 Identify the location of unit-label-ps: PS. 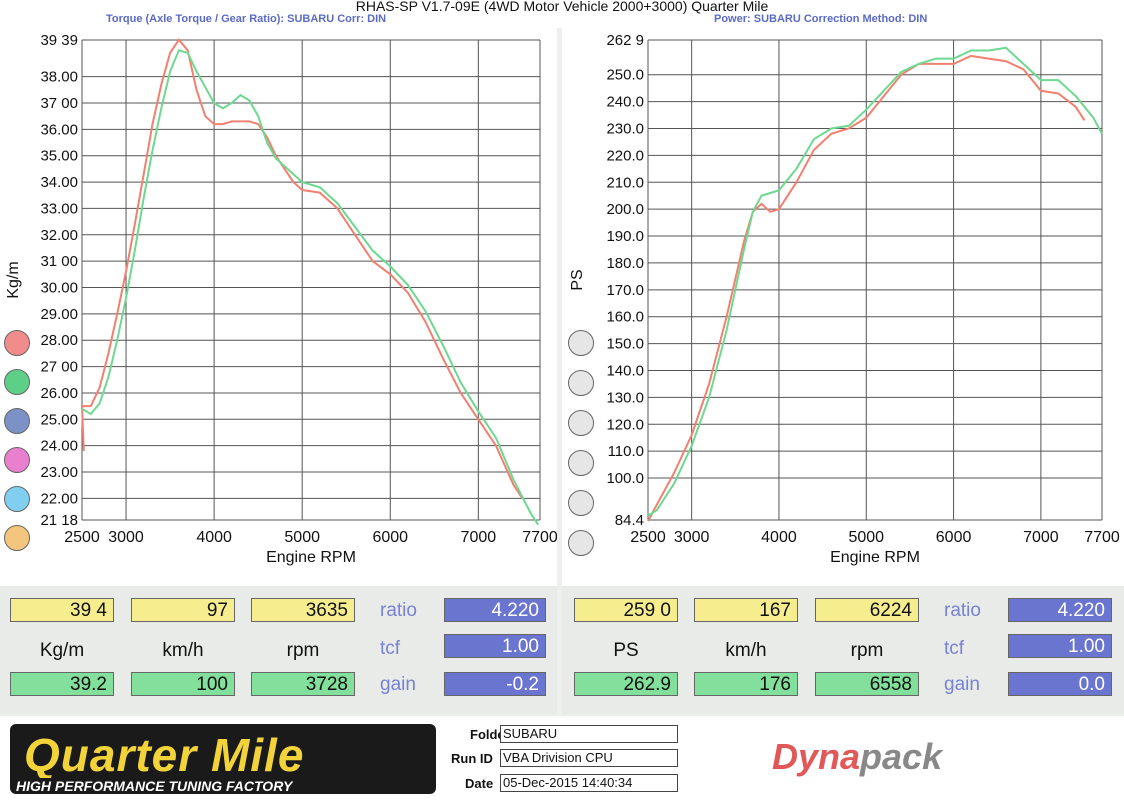
(626, 650).